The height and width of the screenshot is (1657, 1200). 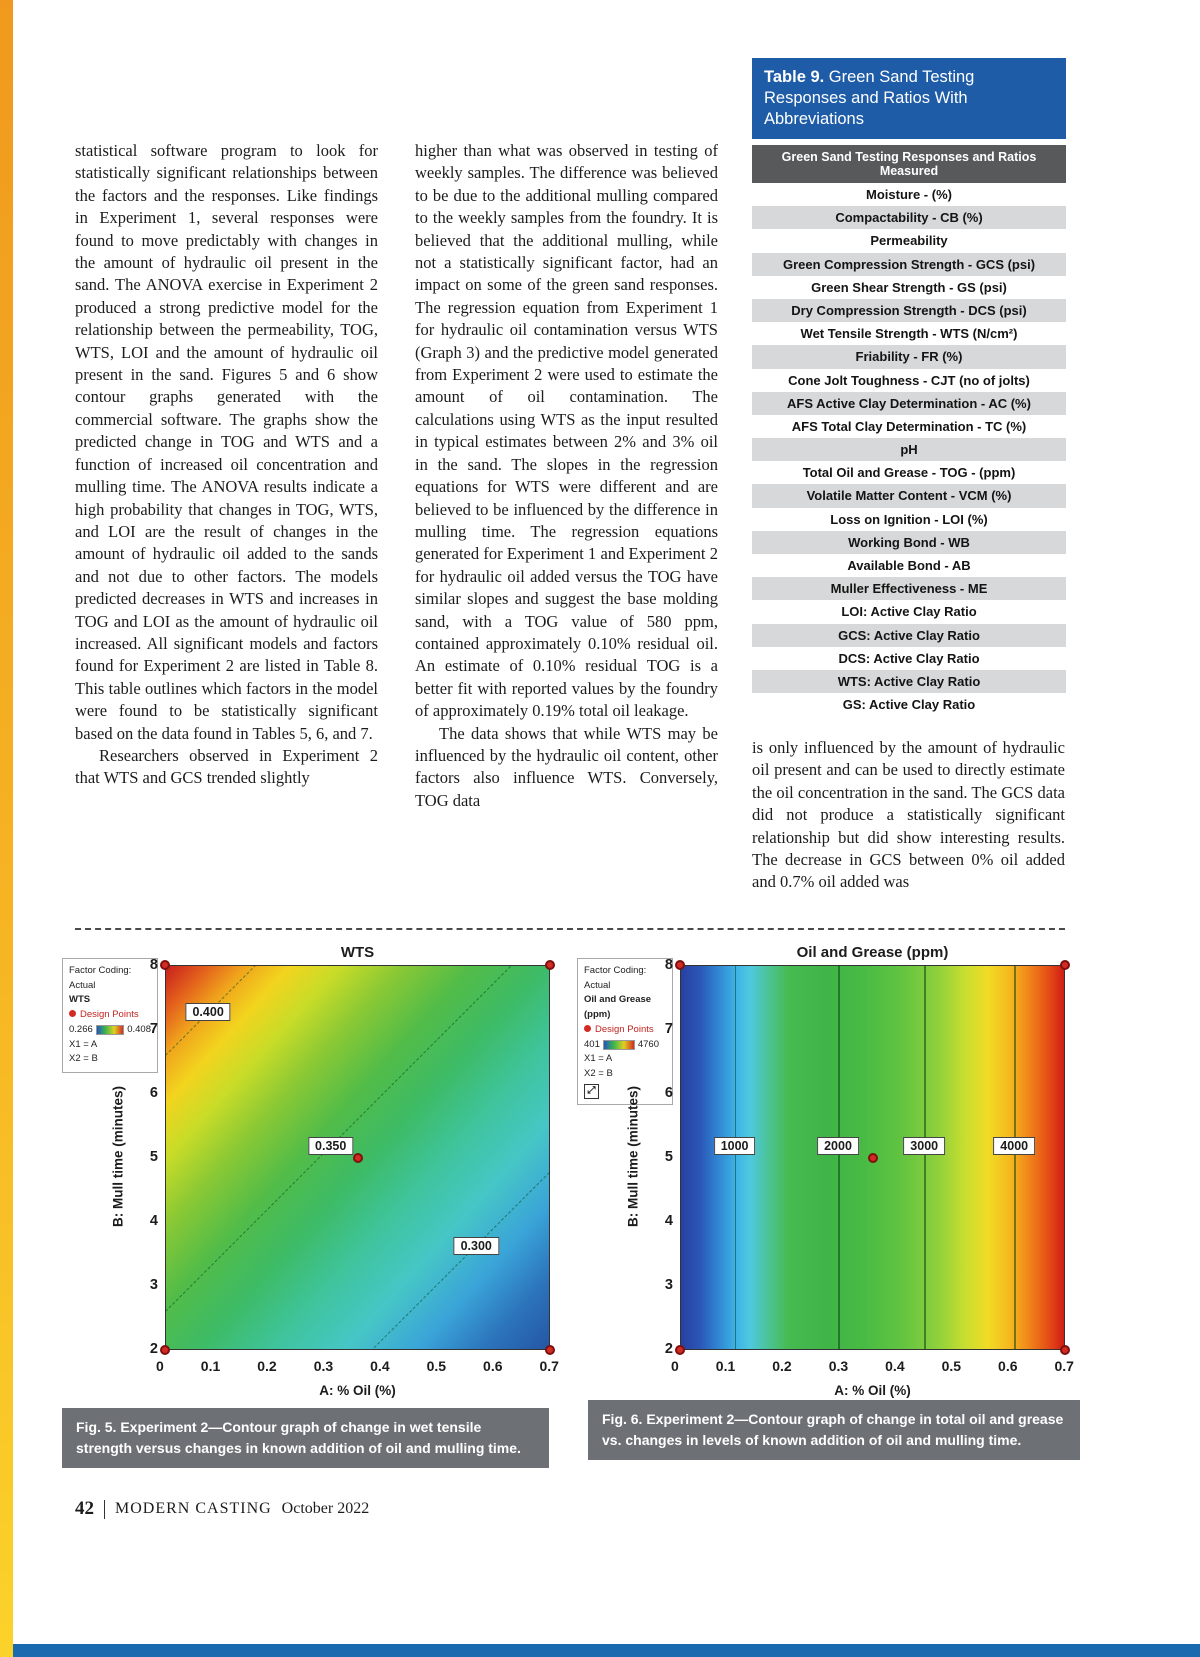 I want to click on contour-label: 2000, so click(x=838, y=1146).